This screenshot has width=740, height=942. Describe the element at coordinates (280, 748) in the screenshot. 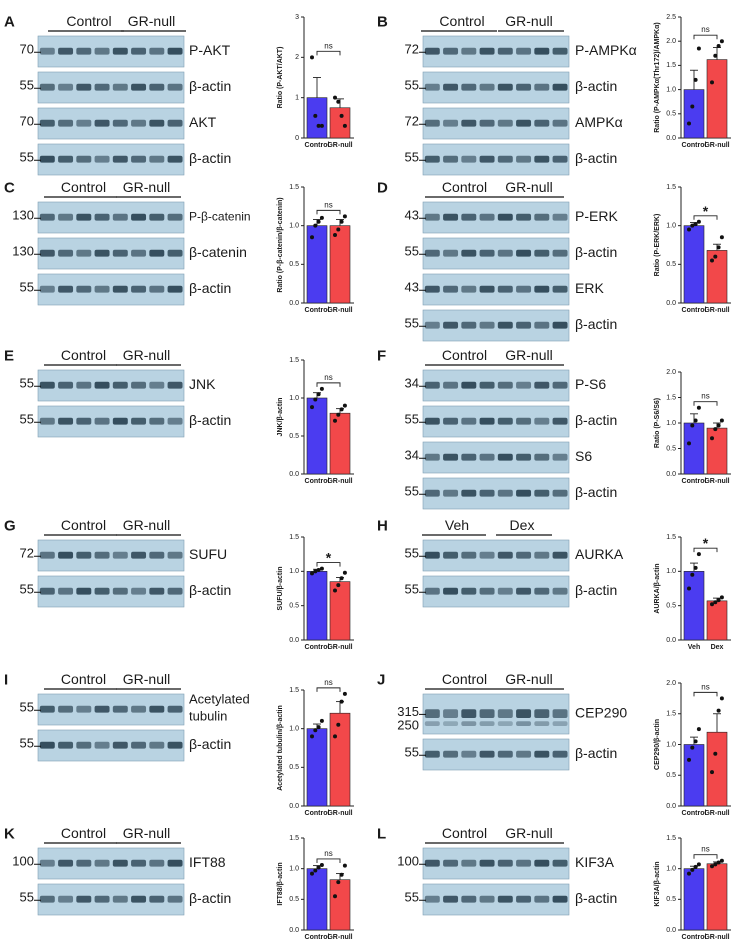

I see `y-axis-label: Acetylated tubulin/β-actin` at that location.